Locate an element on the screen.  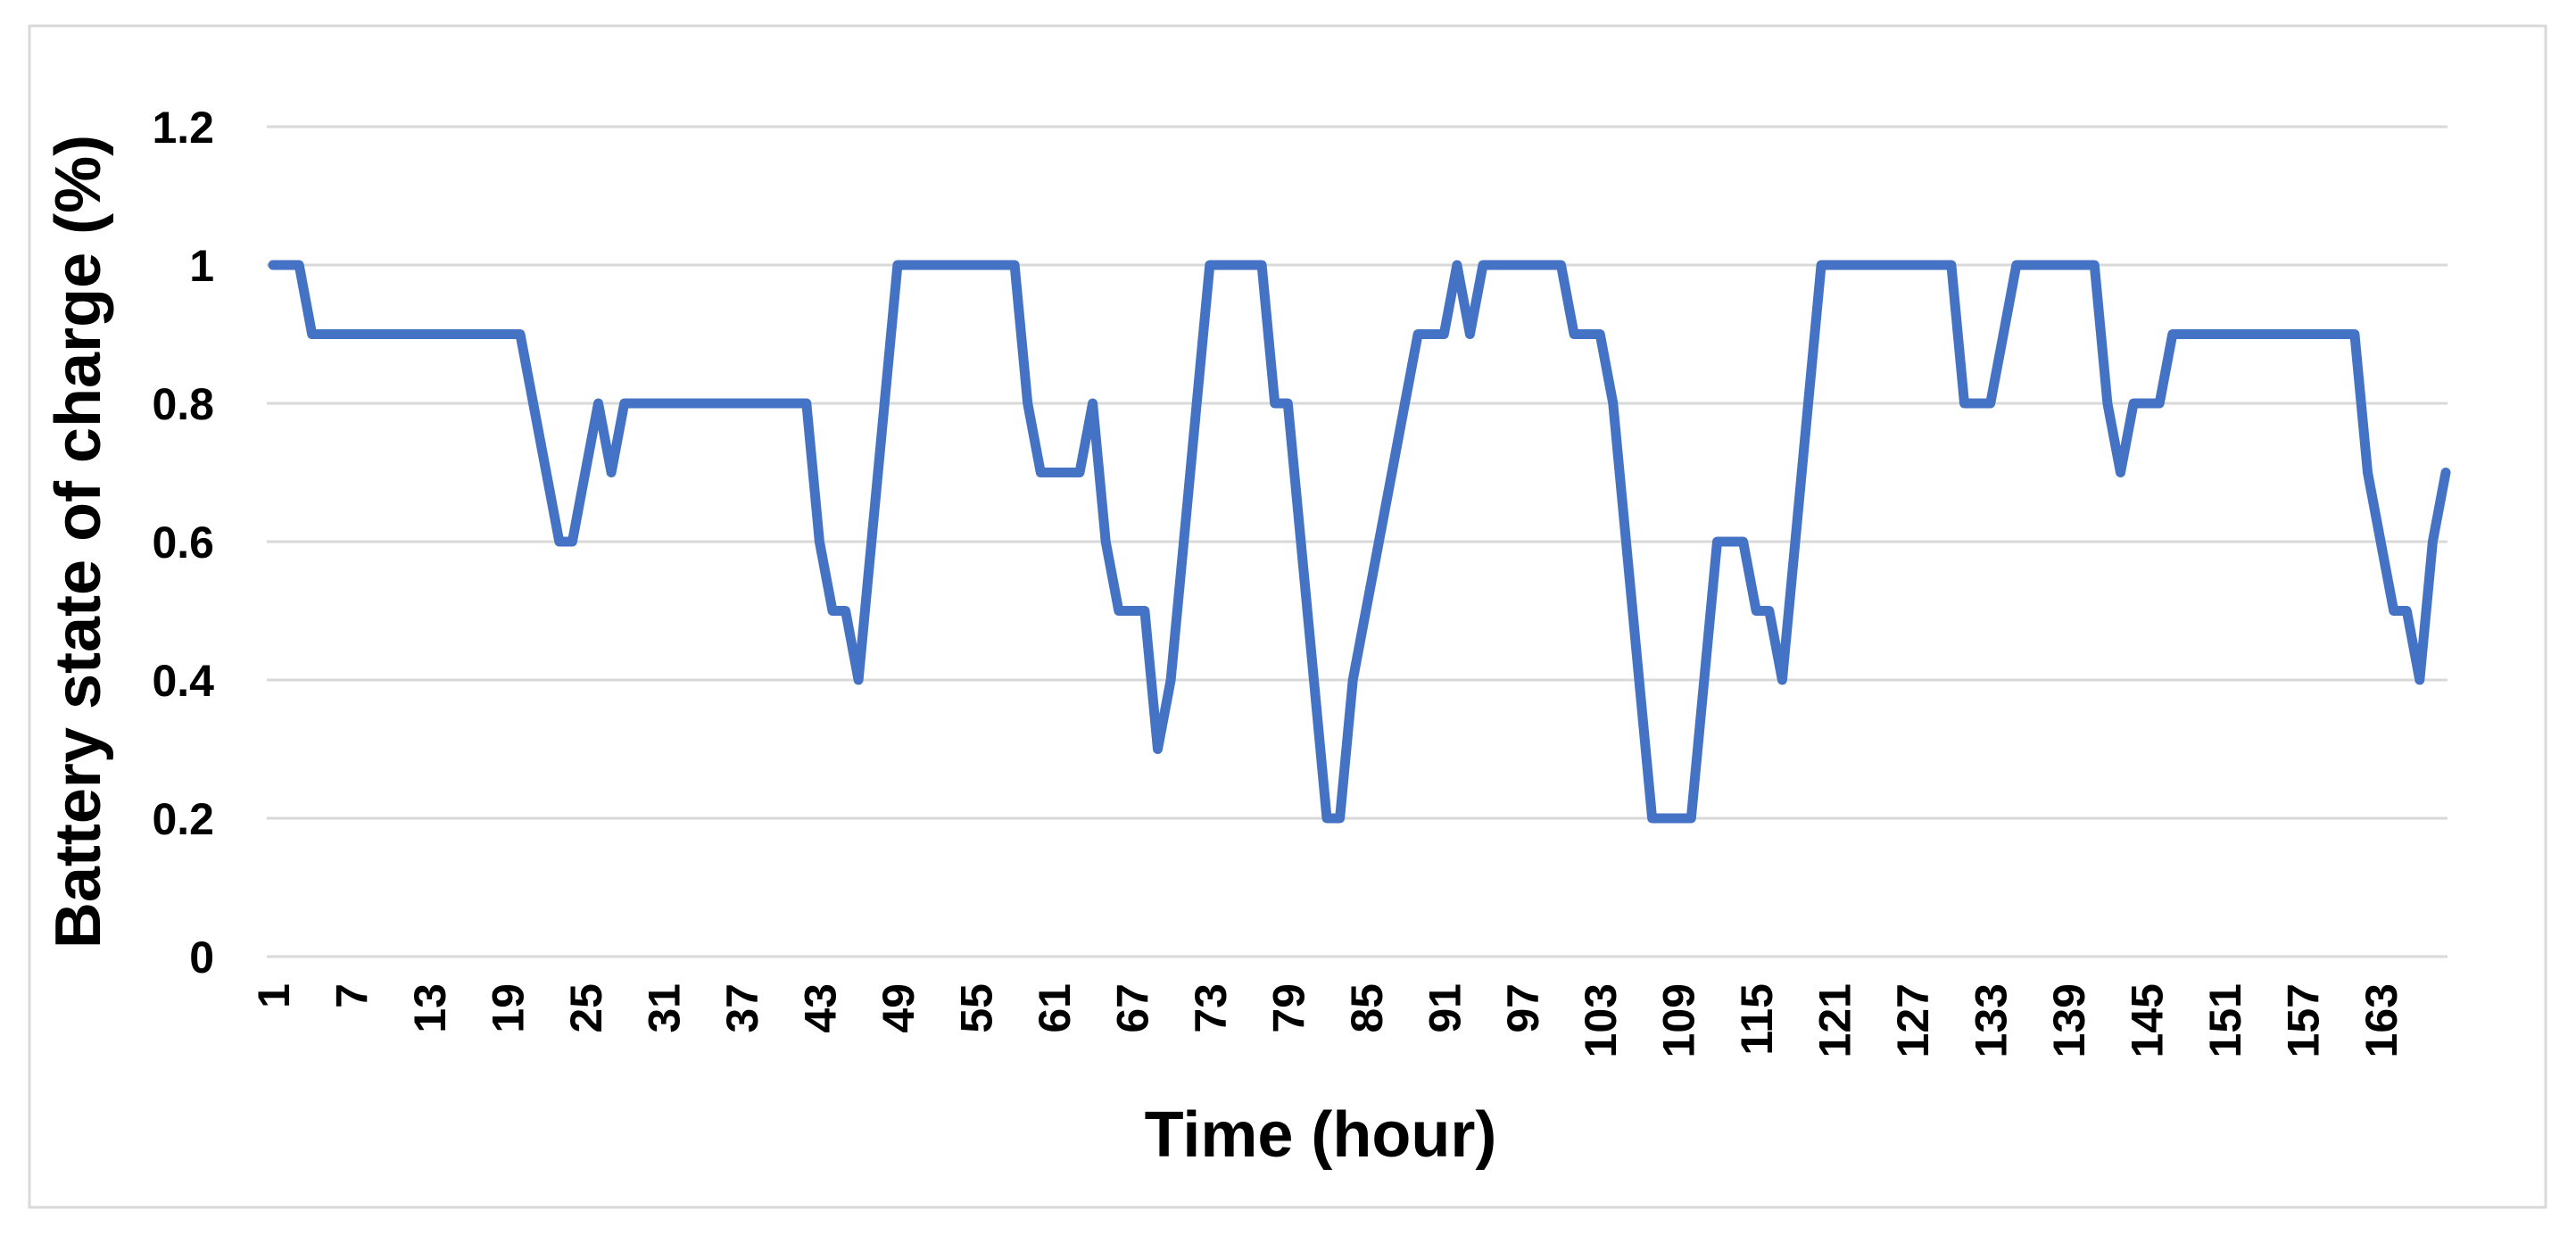
x-tick-label: 31 is located at coordinates (664, 1008).